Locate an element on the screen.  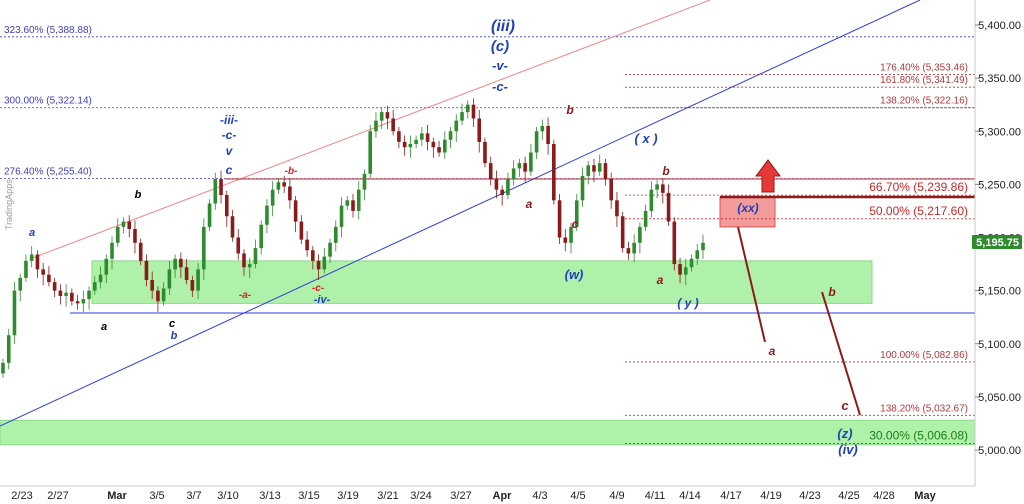
resistance-box is located at coordinates (747, 212).